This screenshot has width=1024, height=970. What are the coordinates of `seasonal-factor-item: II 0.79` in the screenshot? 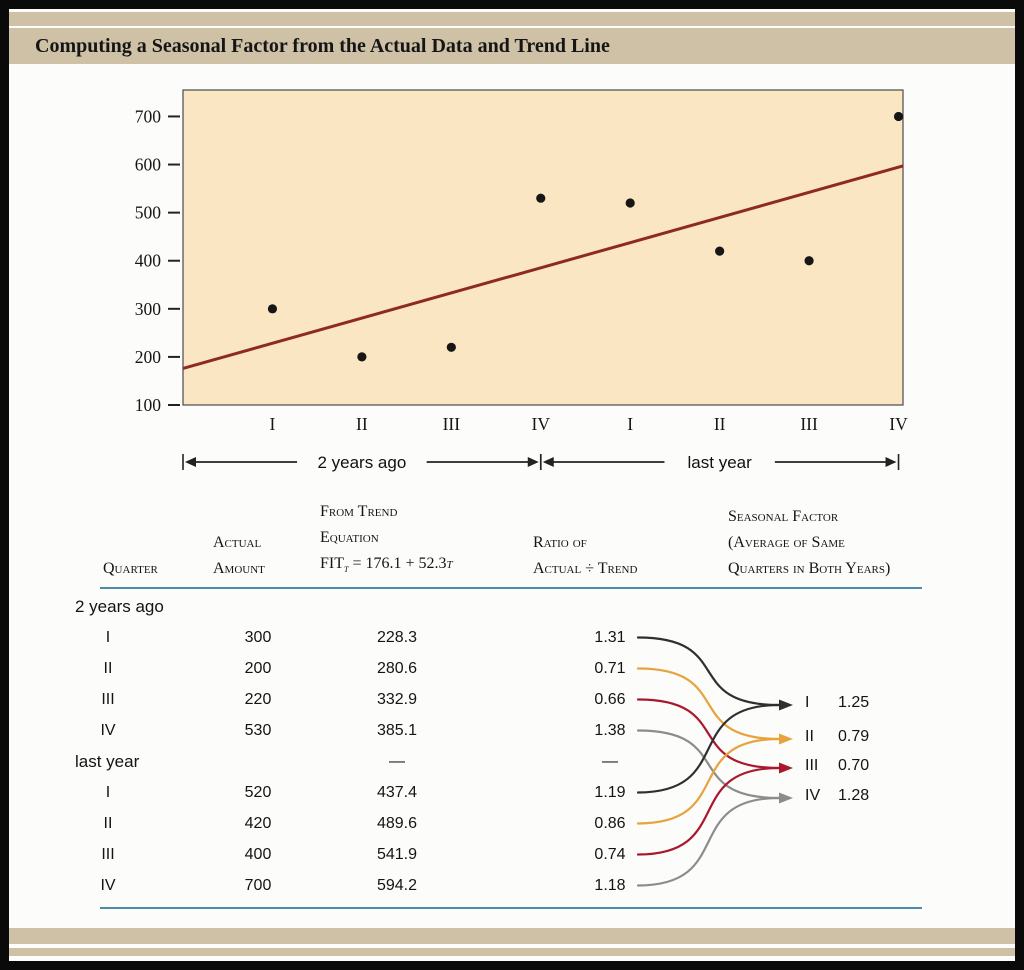 It's located at (837, 737).